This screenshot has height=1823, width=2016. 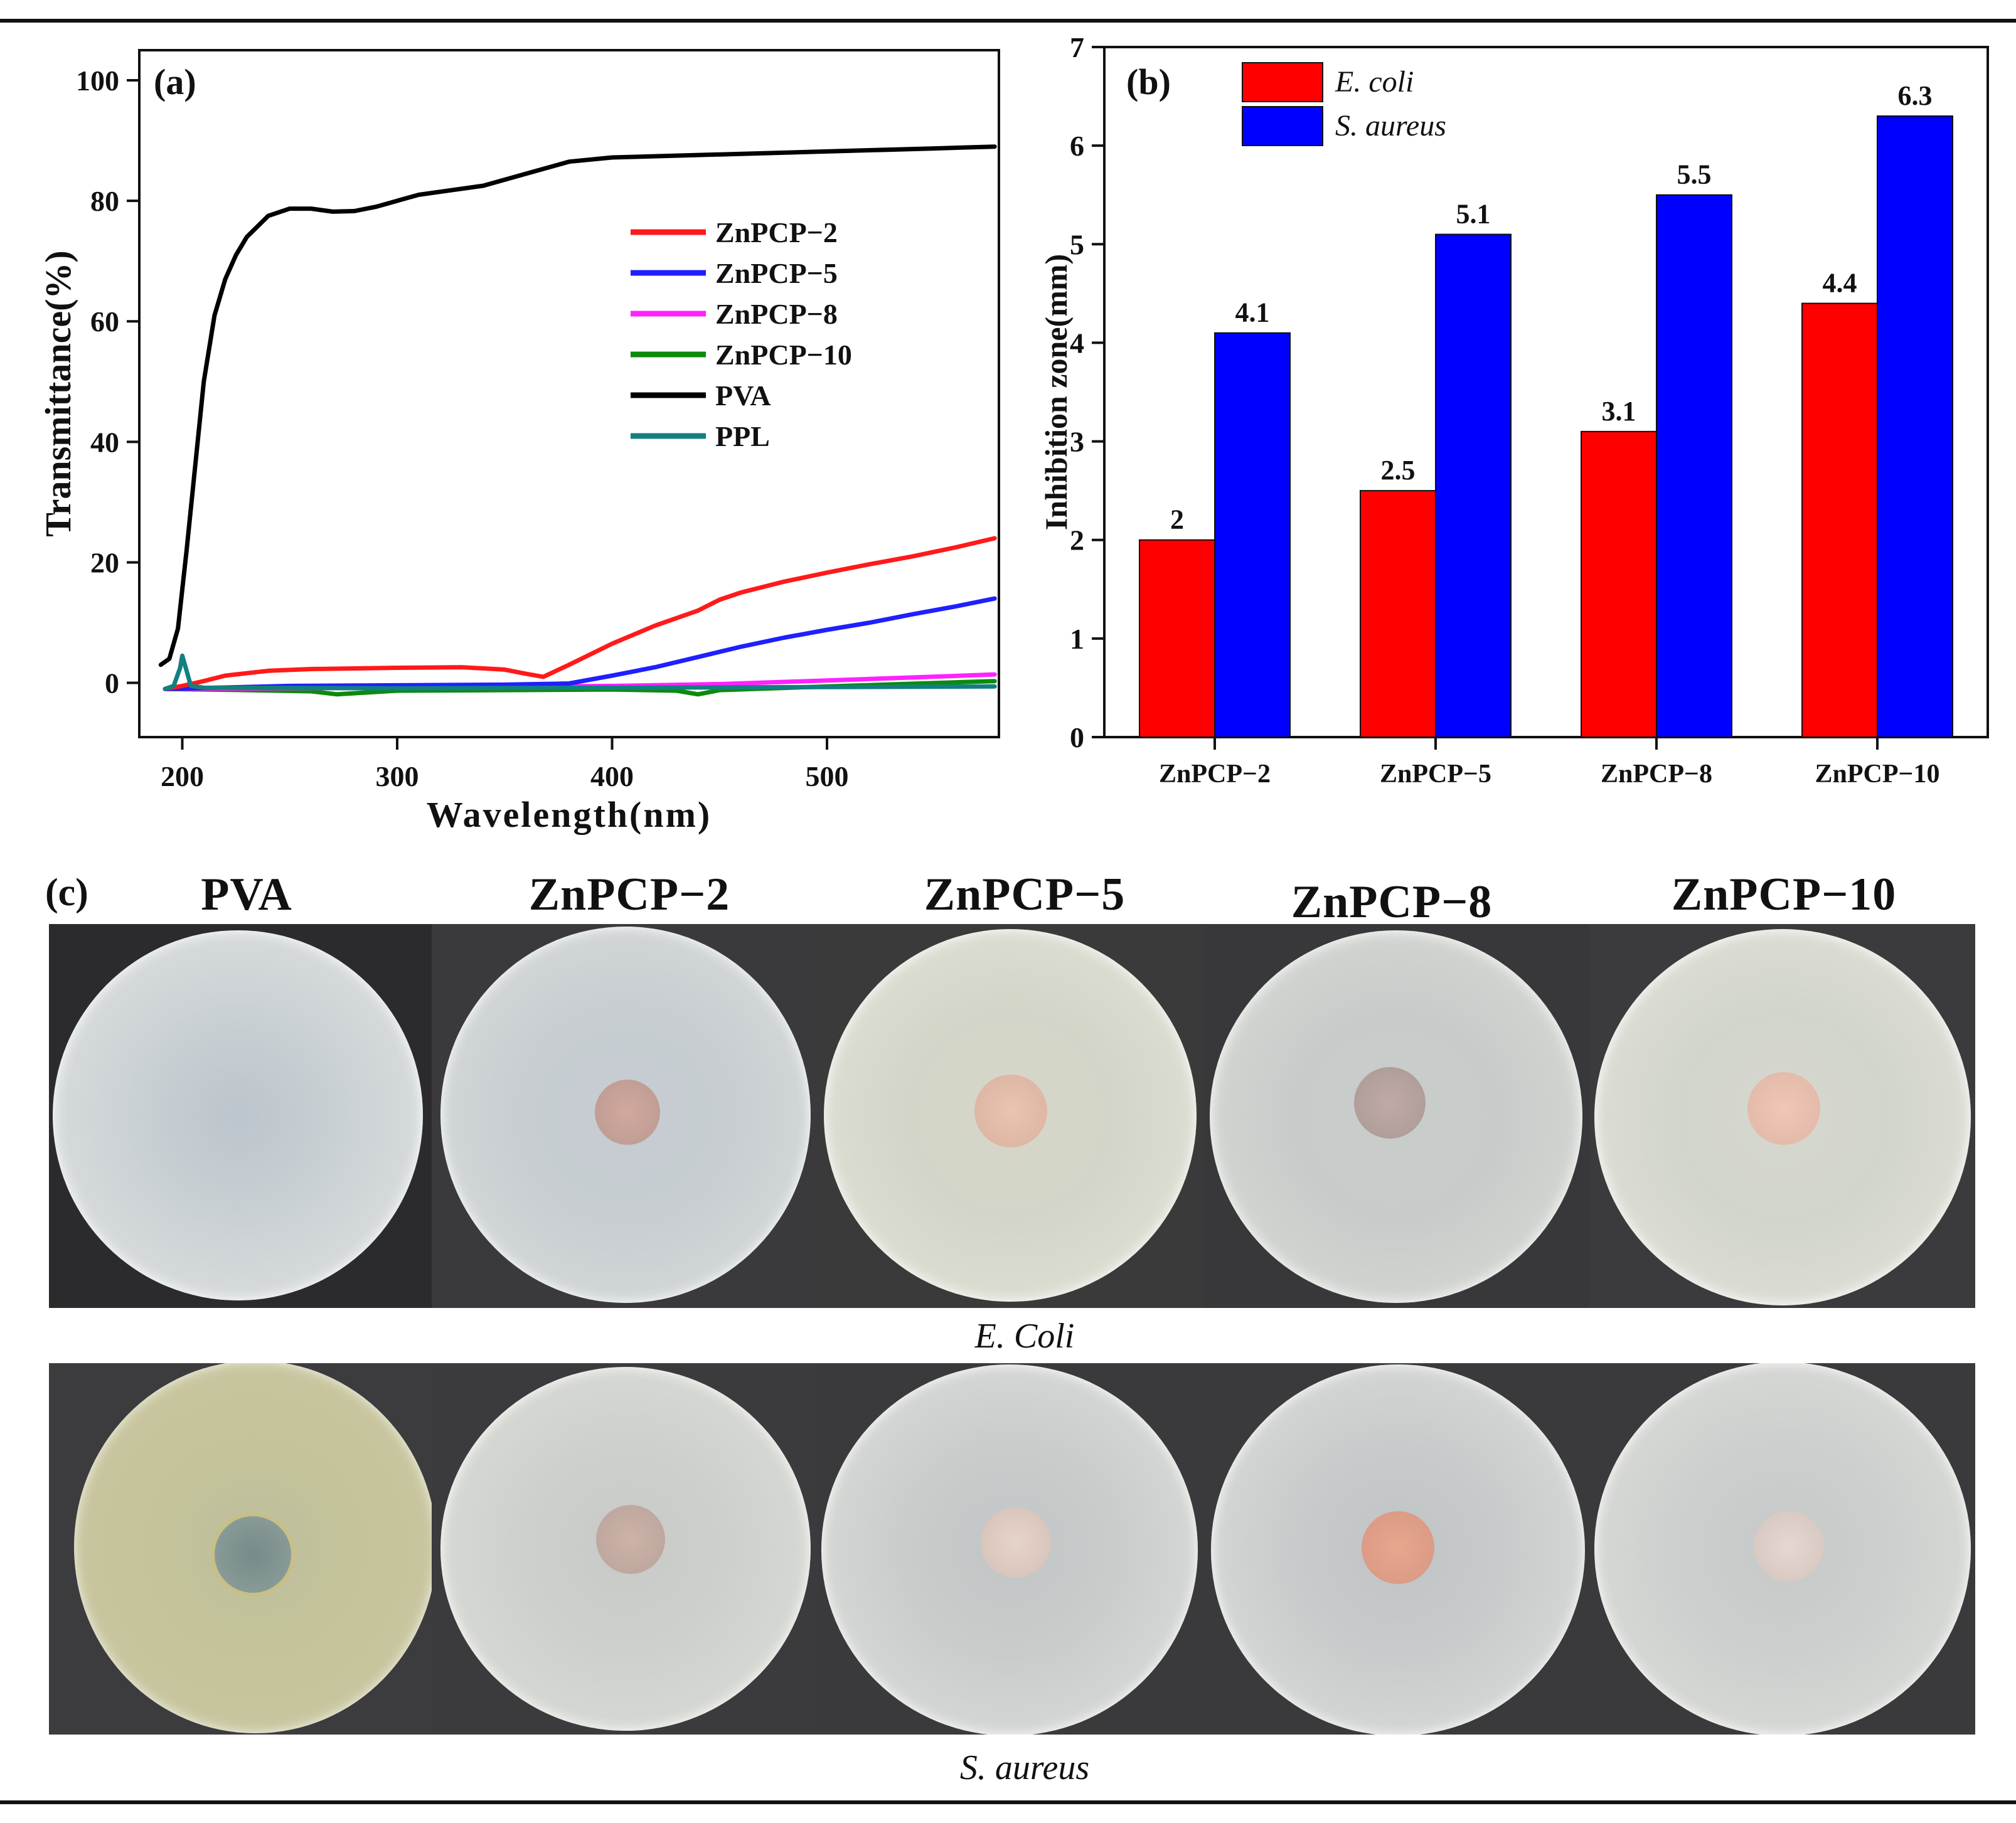 I want to click on y-tick-label-b: 3, so click(x=1077, y=442).